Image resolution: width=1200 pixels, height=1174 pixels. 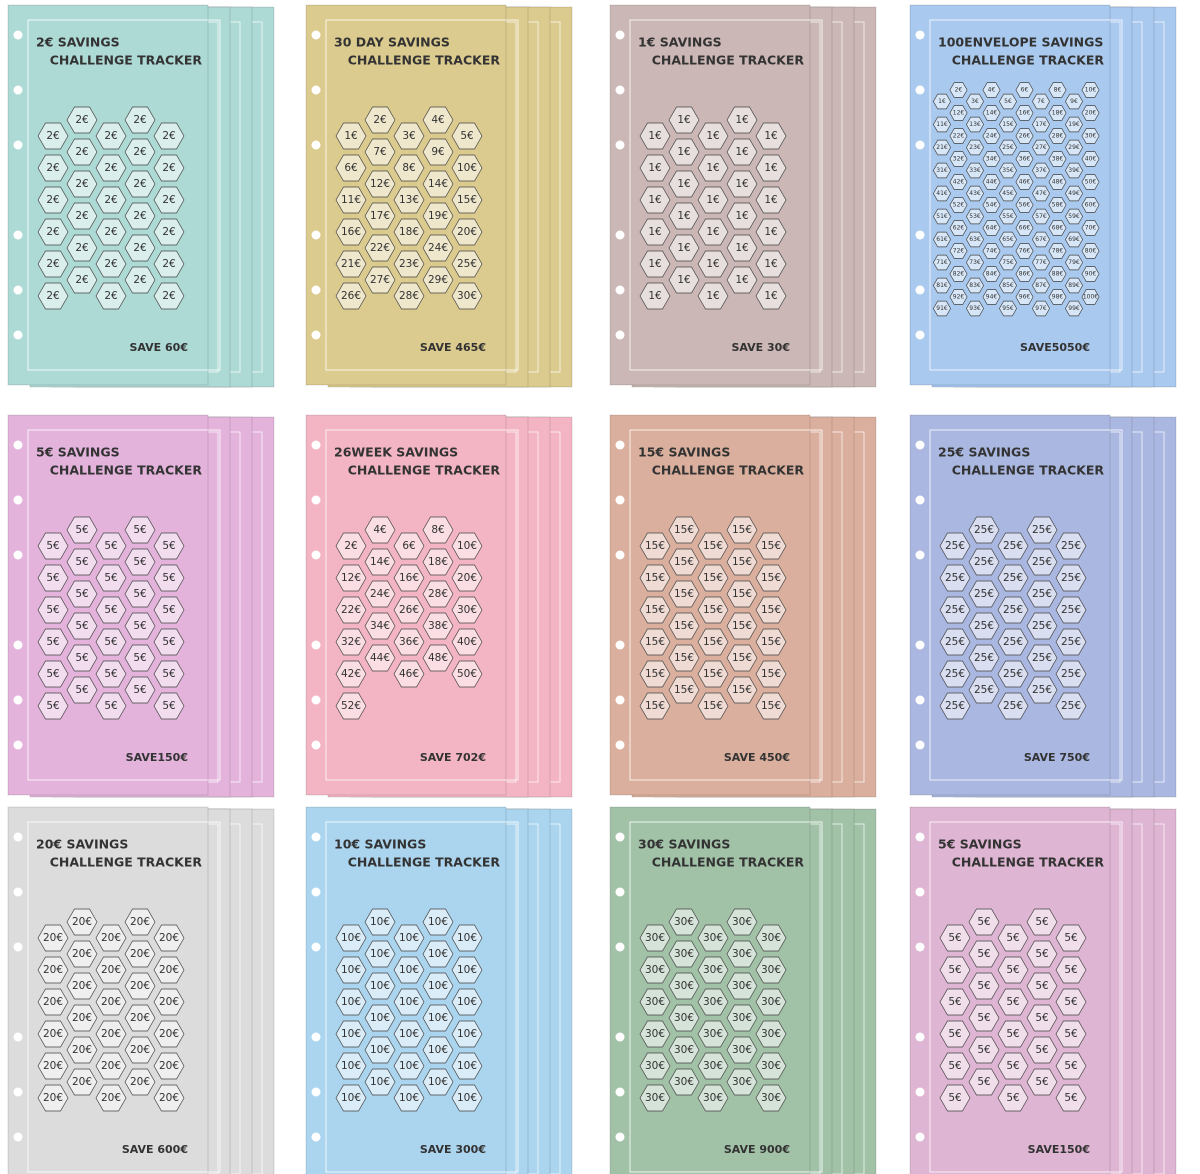 What do you see at coordinates (380, 248) in the screenshot?
I see `cell-label: 22€` at bounding box center [380, 248].